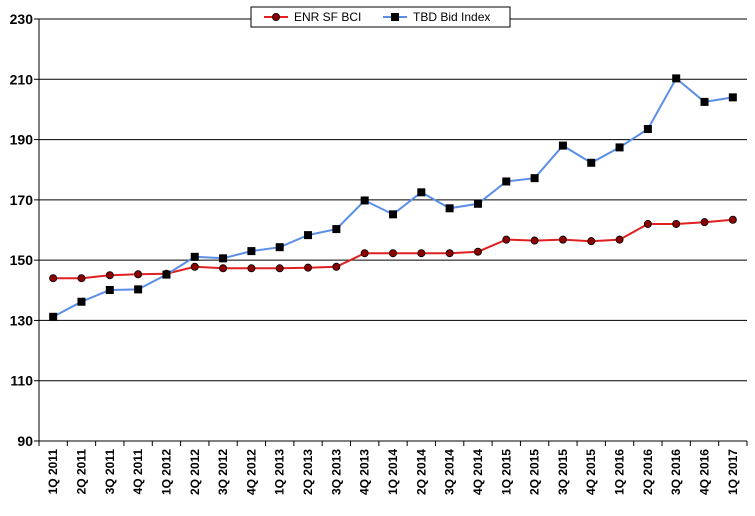  I want to click on x-tick-label: 2Q 2012, so click(195, 472).